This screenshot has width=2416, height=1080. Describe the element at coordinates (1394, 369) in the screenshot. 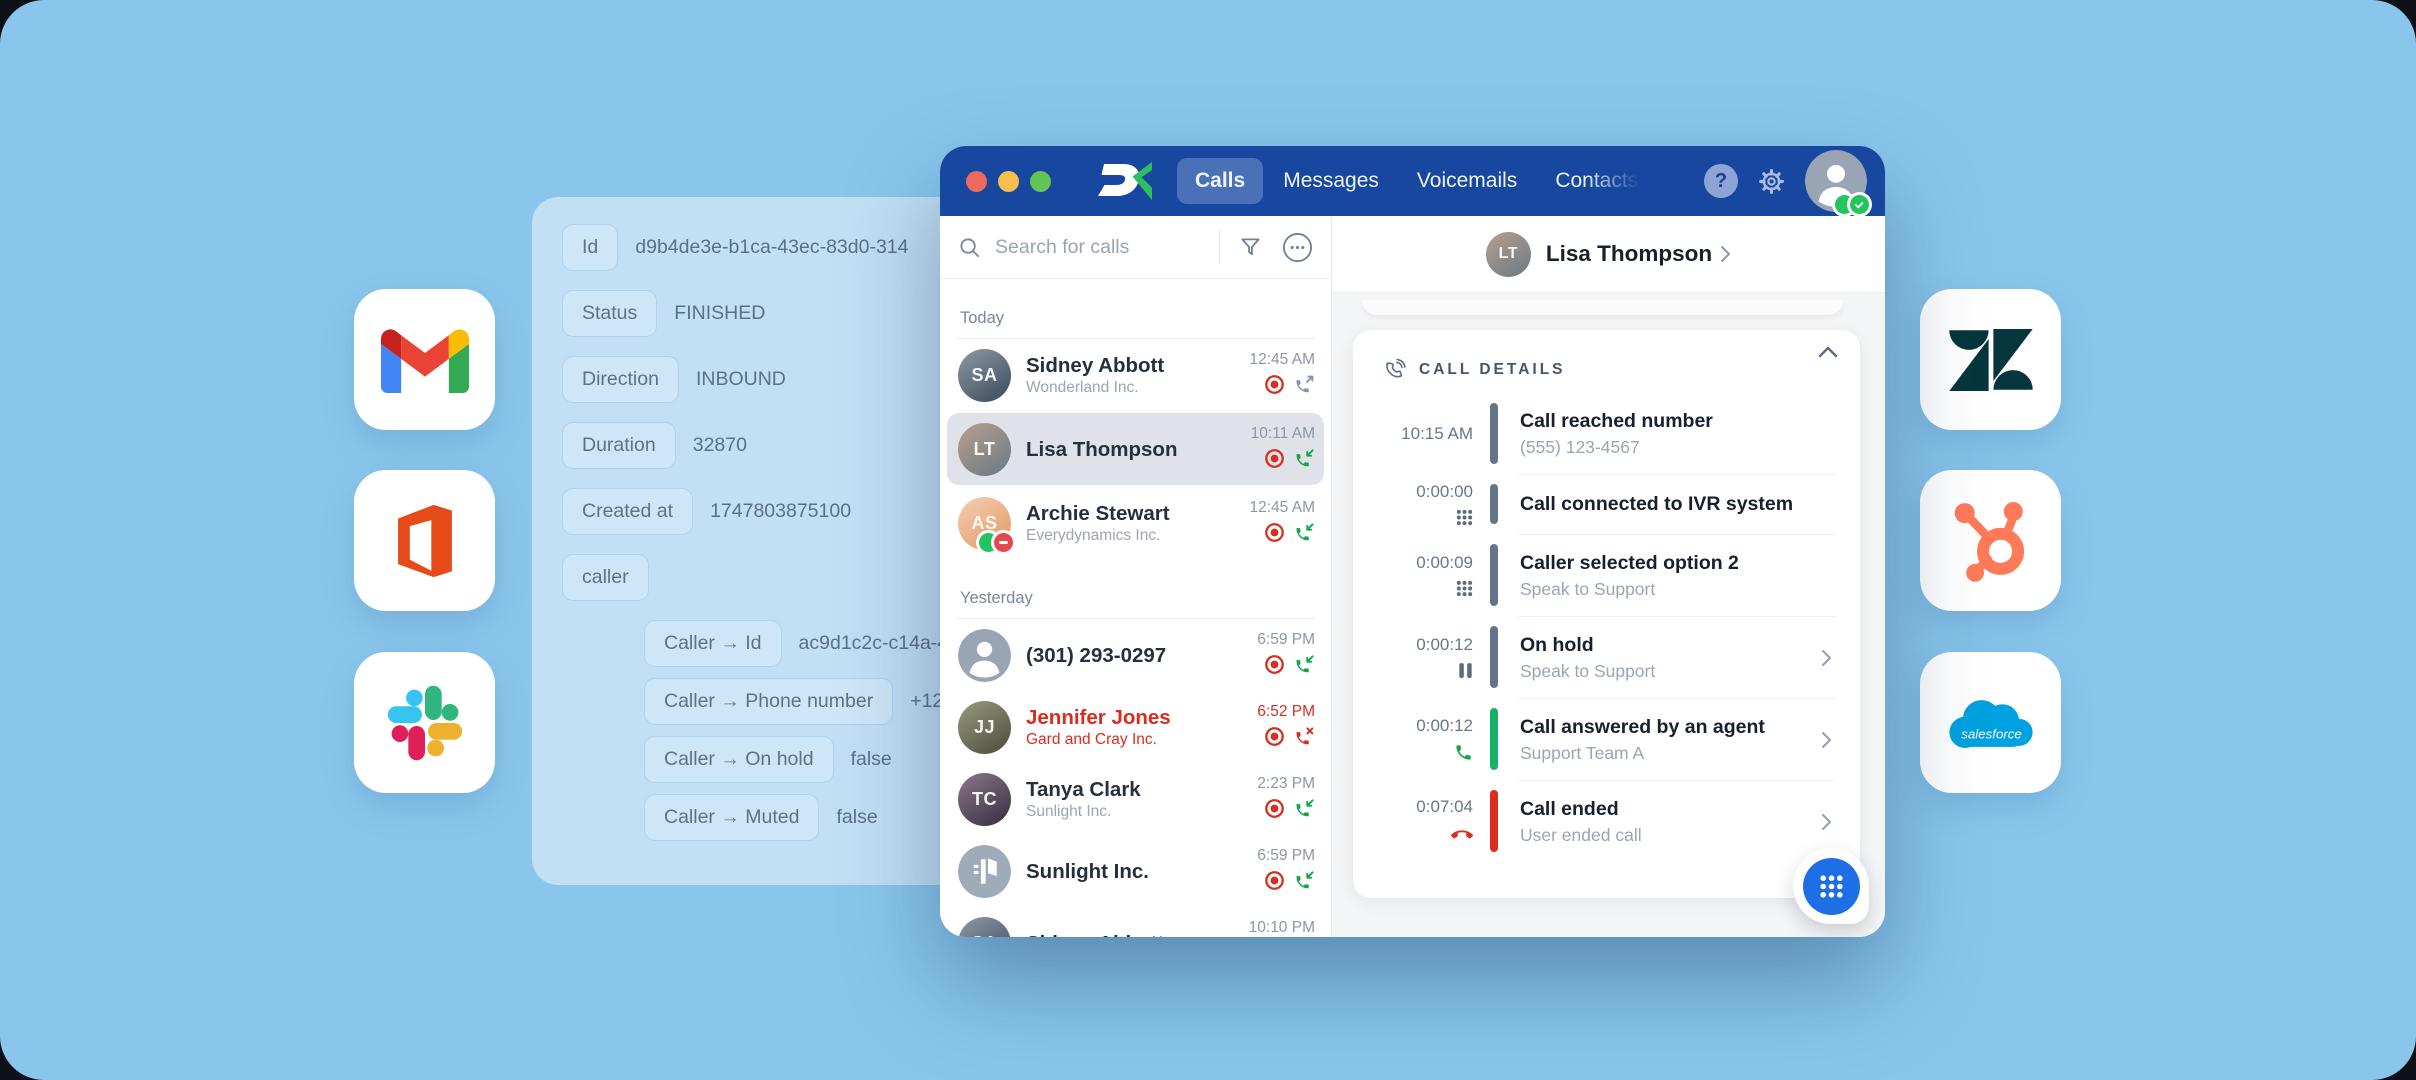

I see `phone-receiver-icon` at that location.